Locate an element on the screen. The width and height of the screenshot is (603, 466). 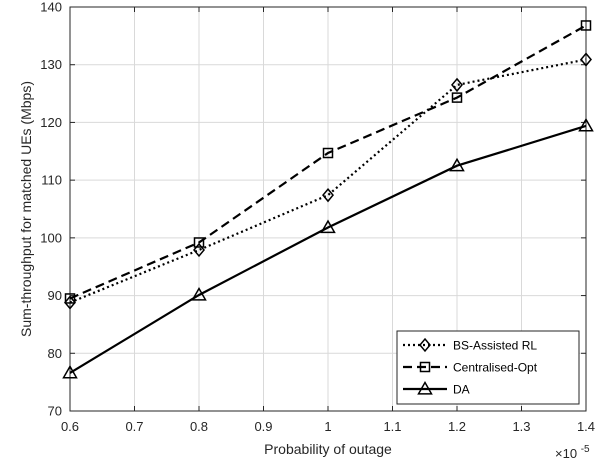
legend-item: Centralised-Opt is located at coordinates (470, 368).